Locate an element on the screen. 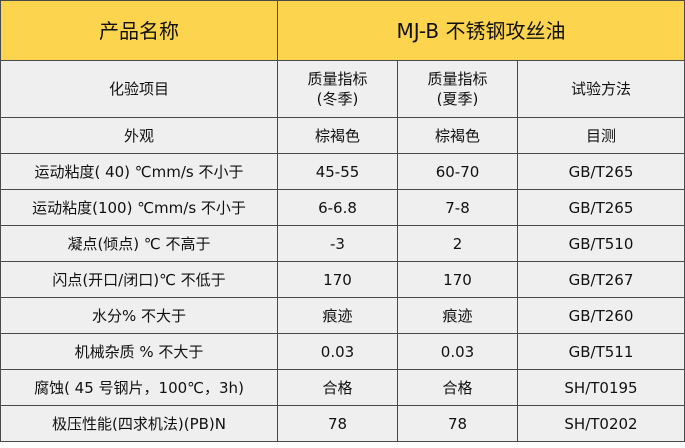  row-item: 运动粘度(100) ℃mm/s 不小于 is located at coordinates (139, 207).